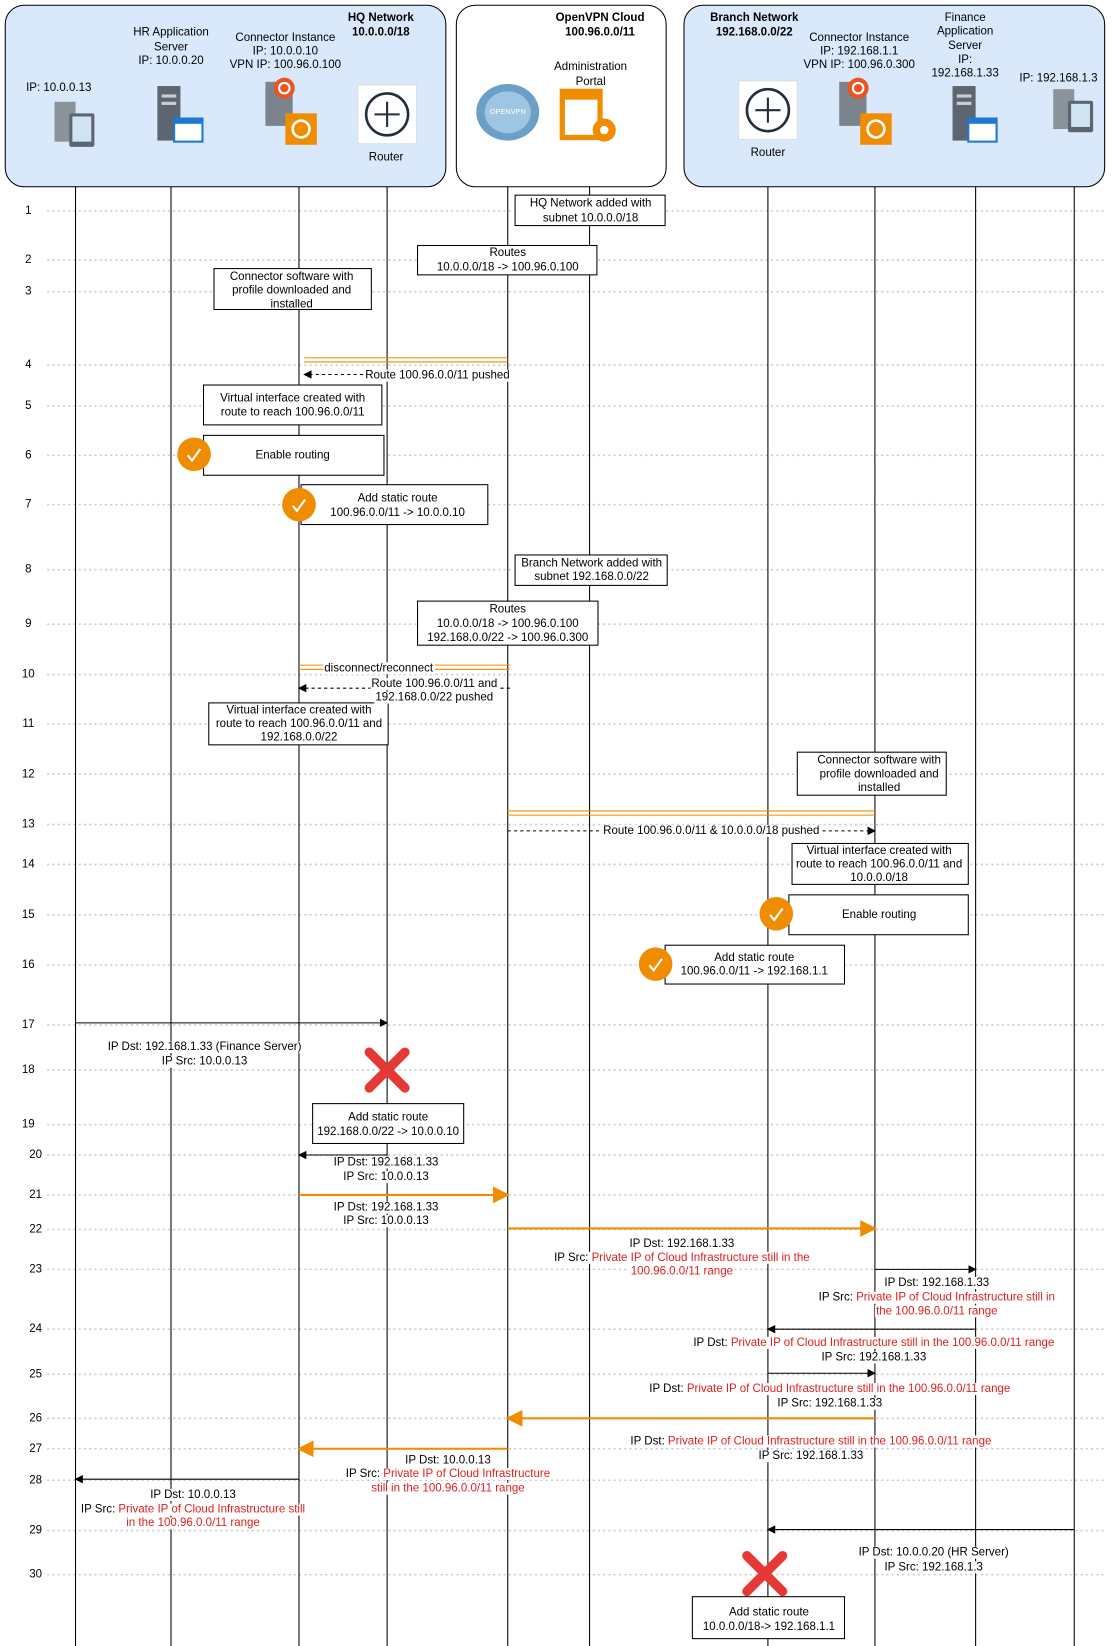 Image resolution: width=1112 pixels, height=1646 pixels. I want to click on step-number: 14, so click(28, 864).